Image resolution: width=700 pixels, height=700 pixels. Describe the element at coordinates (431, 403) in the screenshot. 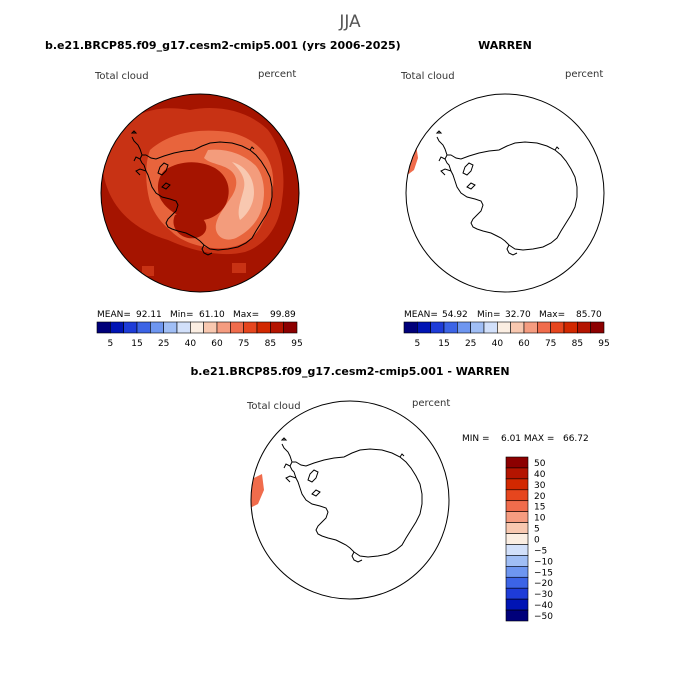

I see `panel-difference-units-label: percent` at that location.